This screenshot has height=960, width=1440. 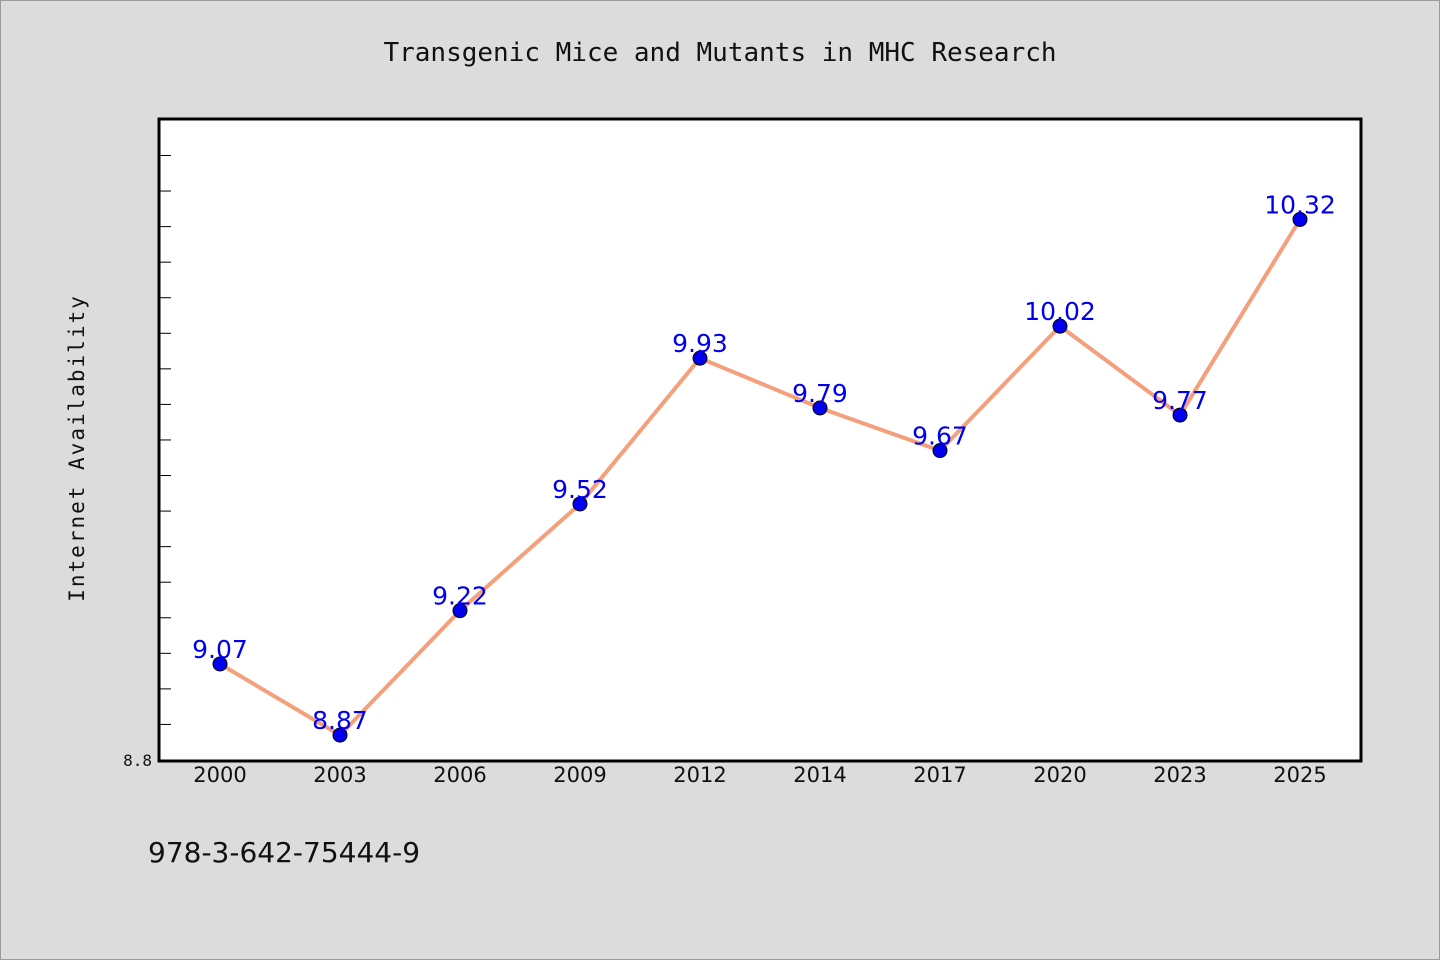 I want to click on x-tick-label: 2020, so click(x=1059, y=775).